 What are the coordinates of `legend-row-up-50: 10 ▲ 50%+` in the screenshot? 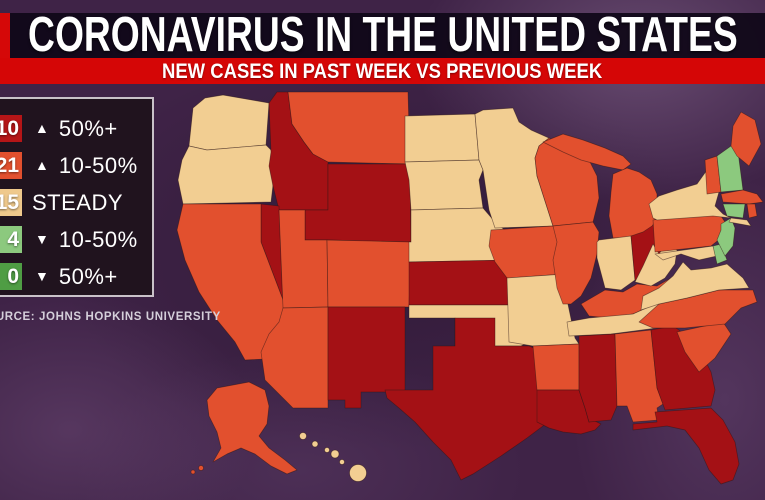 It's located at (76, 128).